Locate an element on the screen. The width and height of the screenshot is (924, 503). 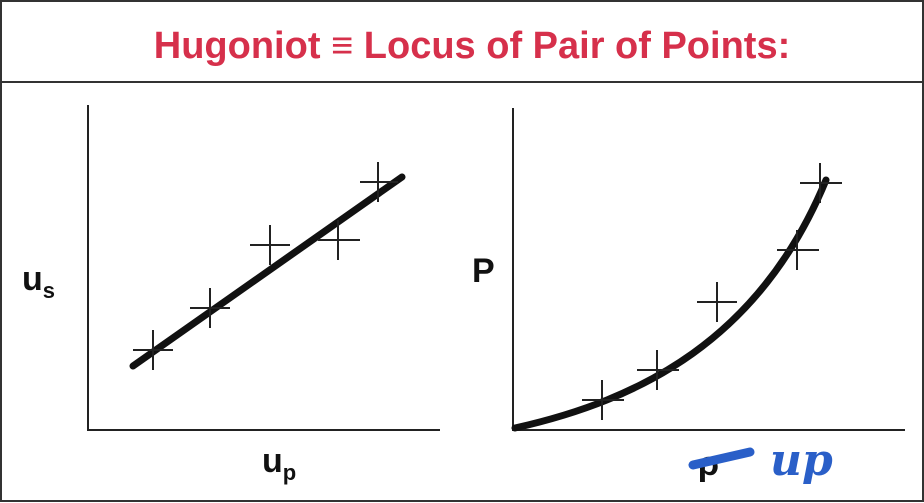
x-label-main: u is located at coordinates (272, 461).